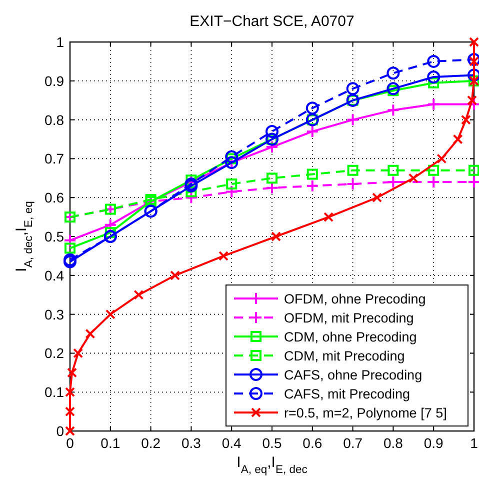 This screenshot has width=479, height=481. I want to click on y-tick-label: 0.6, so click(54, 198).